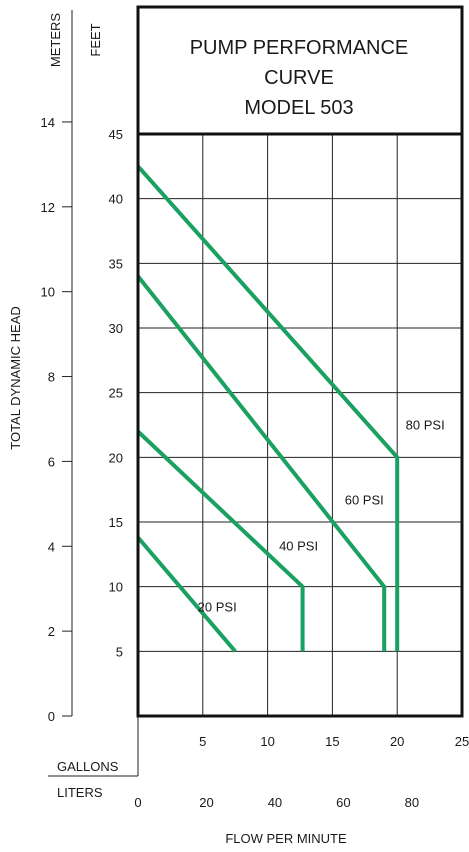 The height and width of the screenshot is (852, 469). I want to click on chart-title-line-1: PUMP PERFORMANCE, so click(299, 48).